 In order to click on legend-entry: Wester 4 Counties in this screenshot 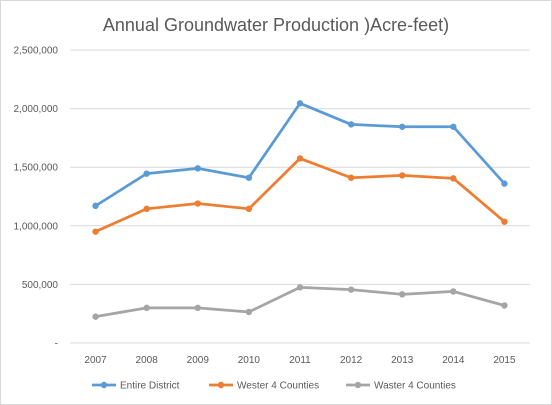, I will do `click(264, 386)`.